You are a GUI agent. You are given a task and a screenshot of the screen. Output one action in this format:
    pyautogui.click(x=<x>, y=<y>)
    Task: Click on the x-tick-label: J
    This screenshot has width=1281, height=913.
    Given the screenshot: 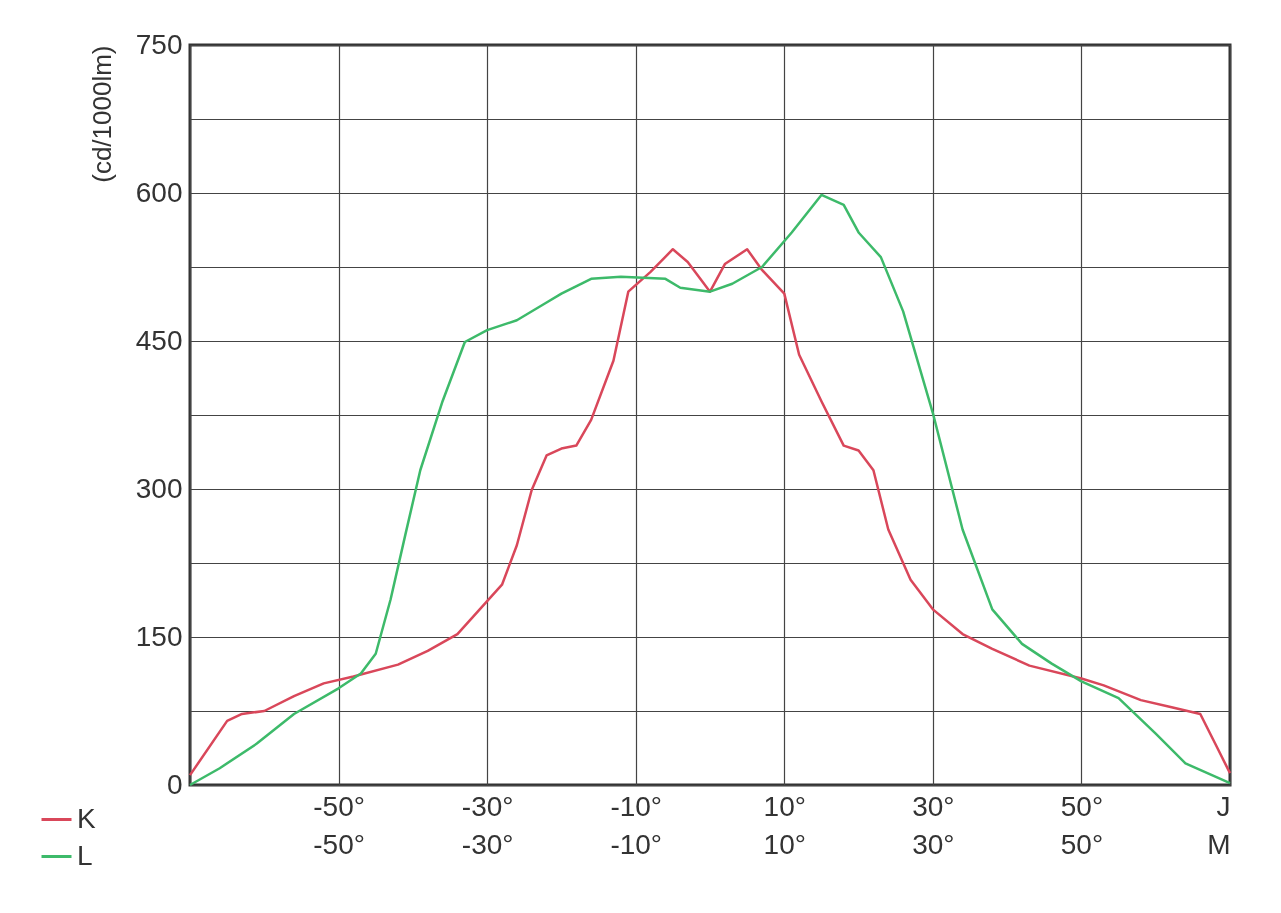 What is the action you would take?
    pyautogui.click(x=1223, y=806)
    